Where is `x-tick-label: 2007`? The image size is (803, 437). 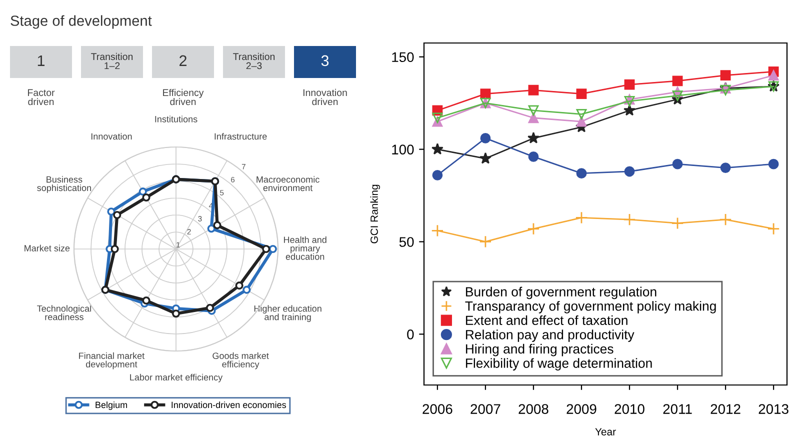
x-tick-label: 2007 is located at coordinates (485, 409).